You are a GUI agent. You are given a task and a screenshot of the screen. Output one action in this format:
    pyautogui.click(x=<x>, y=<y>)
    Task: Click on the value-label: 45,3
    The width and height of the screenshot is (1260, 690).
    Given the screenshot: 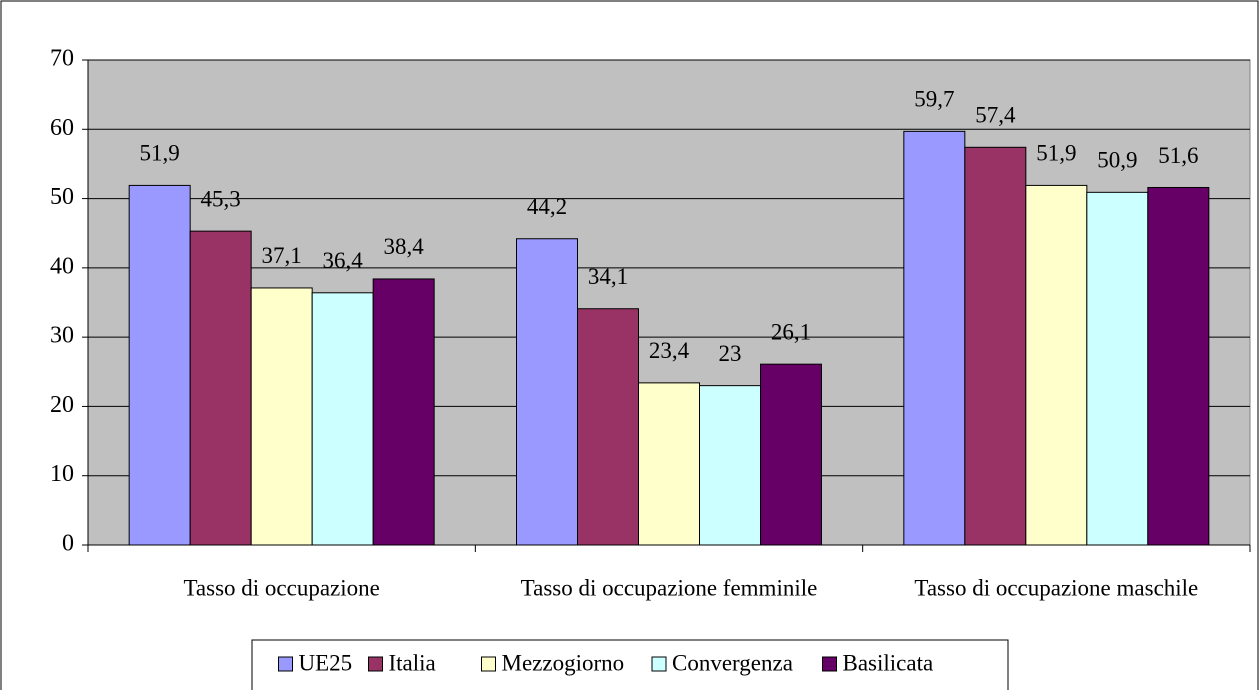 What is the action you would take?
    pyautogui.click(x=221, y=198)
    